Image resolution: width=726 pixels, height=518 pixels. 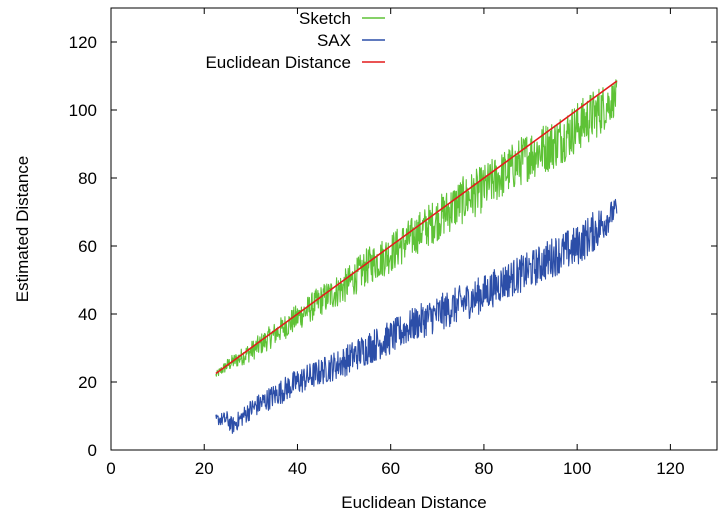 What do you see at coordinates (414, 502) in the screenshot?
I see `x-axis-label: Euclidean Distance` at bounding box center [414, 502].